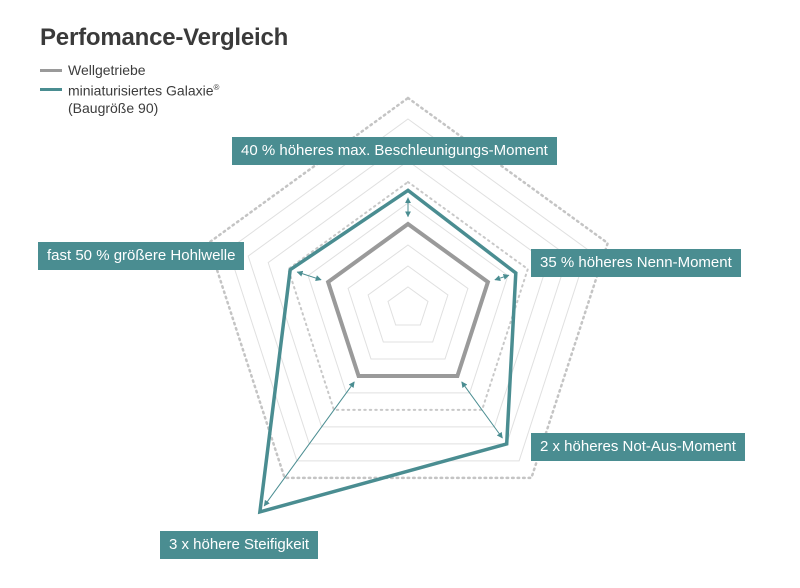 This screenshot has height=588, width=800. What do you see at coordinates (51, 70) in the screenshot?
I see `legend-swatch-grey` at bounding box center [51, 70].